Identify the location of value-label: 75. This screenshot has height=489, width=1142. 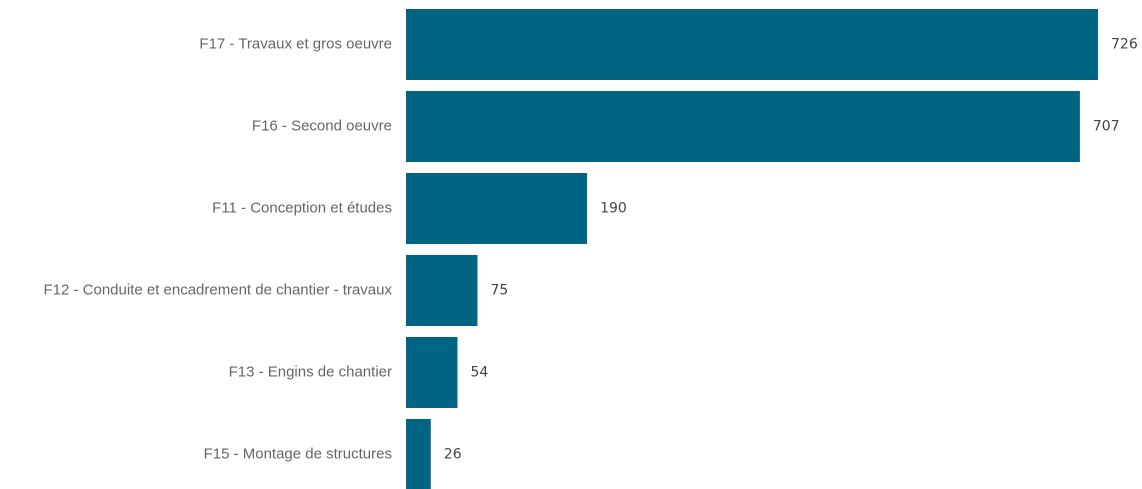
(499, 291).